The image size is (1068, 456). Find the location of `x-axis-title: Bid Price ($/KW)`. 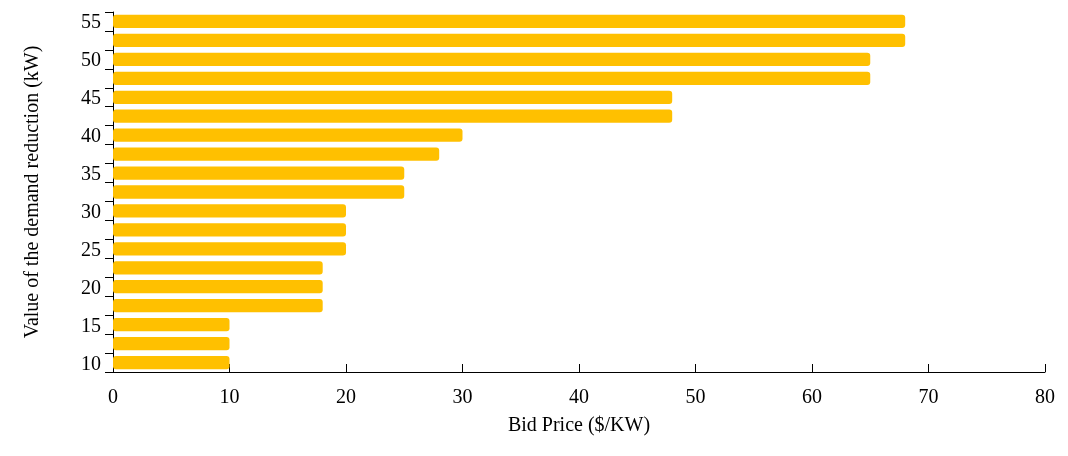

x-axis-title: Bid Price ($/KW) is located at coordinates (579, 424).